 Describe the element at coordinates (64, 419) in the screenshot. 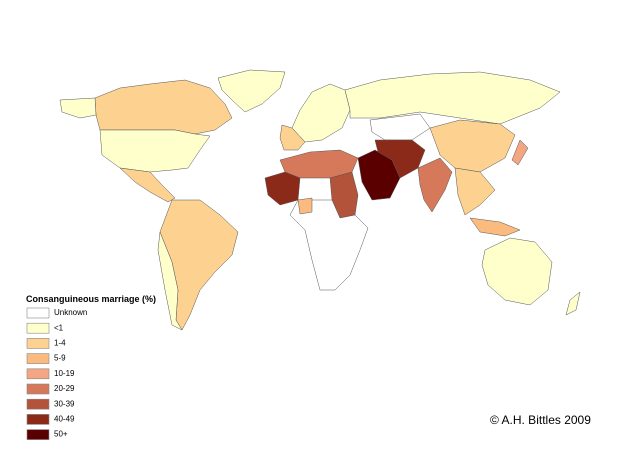

I see `legend-label: 40-49` at that location.